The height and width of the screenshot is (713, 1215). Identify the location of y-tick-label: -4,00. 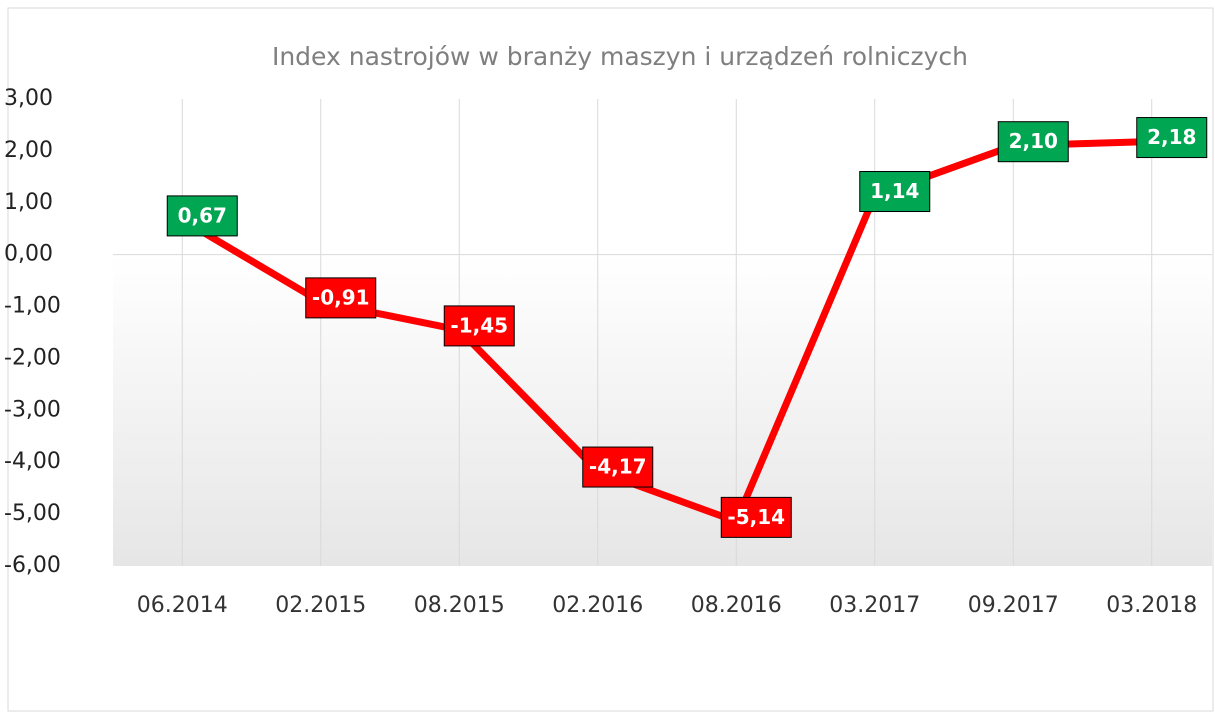
(32, 461).